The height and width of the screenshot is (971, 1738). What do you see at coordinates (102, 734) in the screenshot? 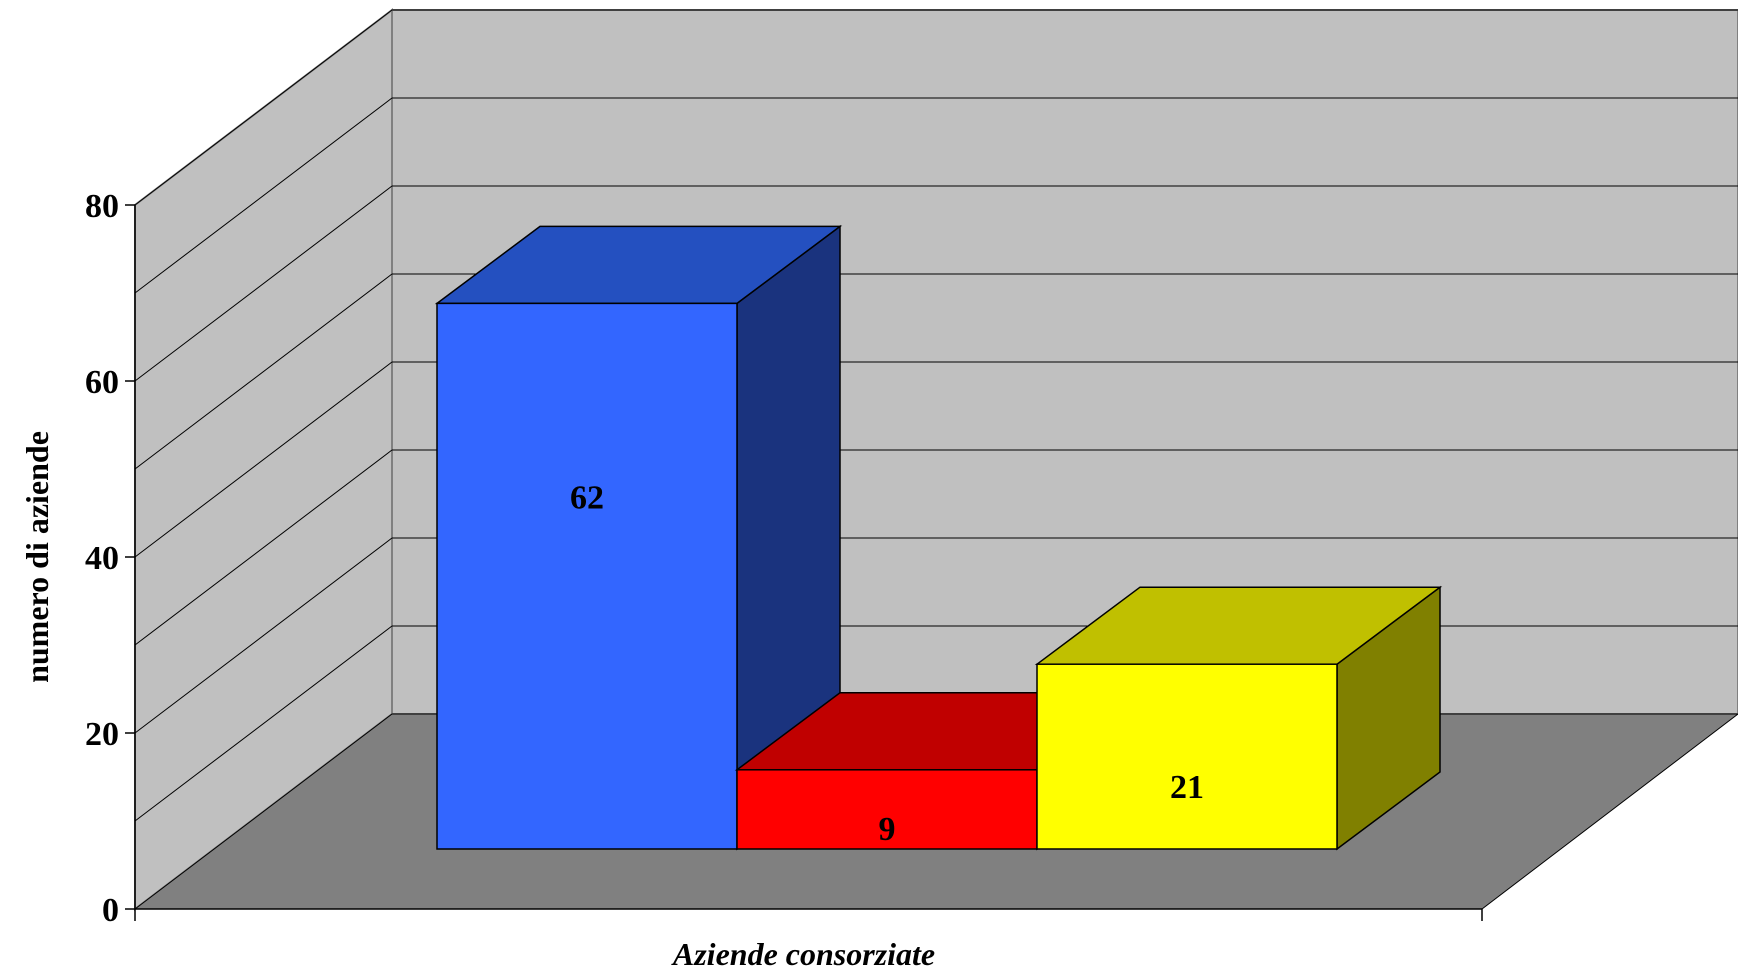
I see `y-tick-label: 20` at bounding box center [102, 734].